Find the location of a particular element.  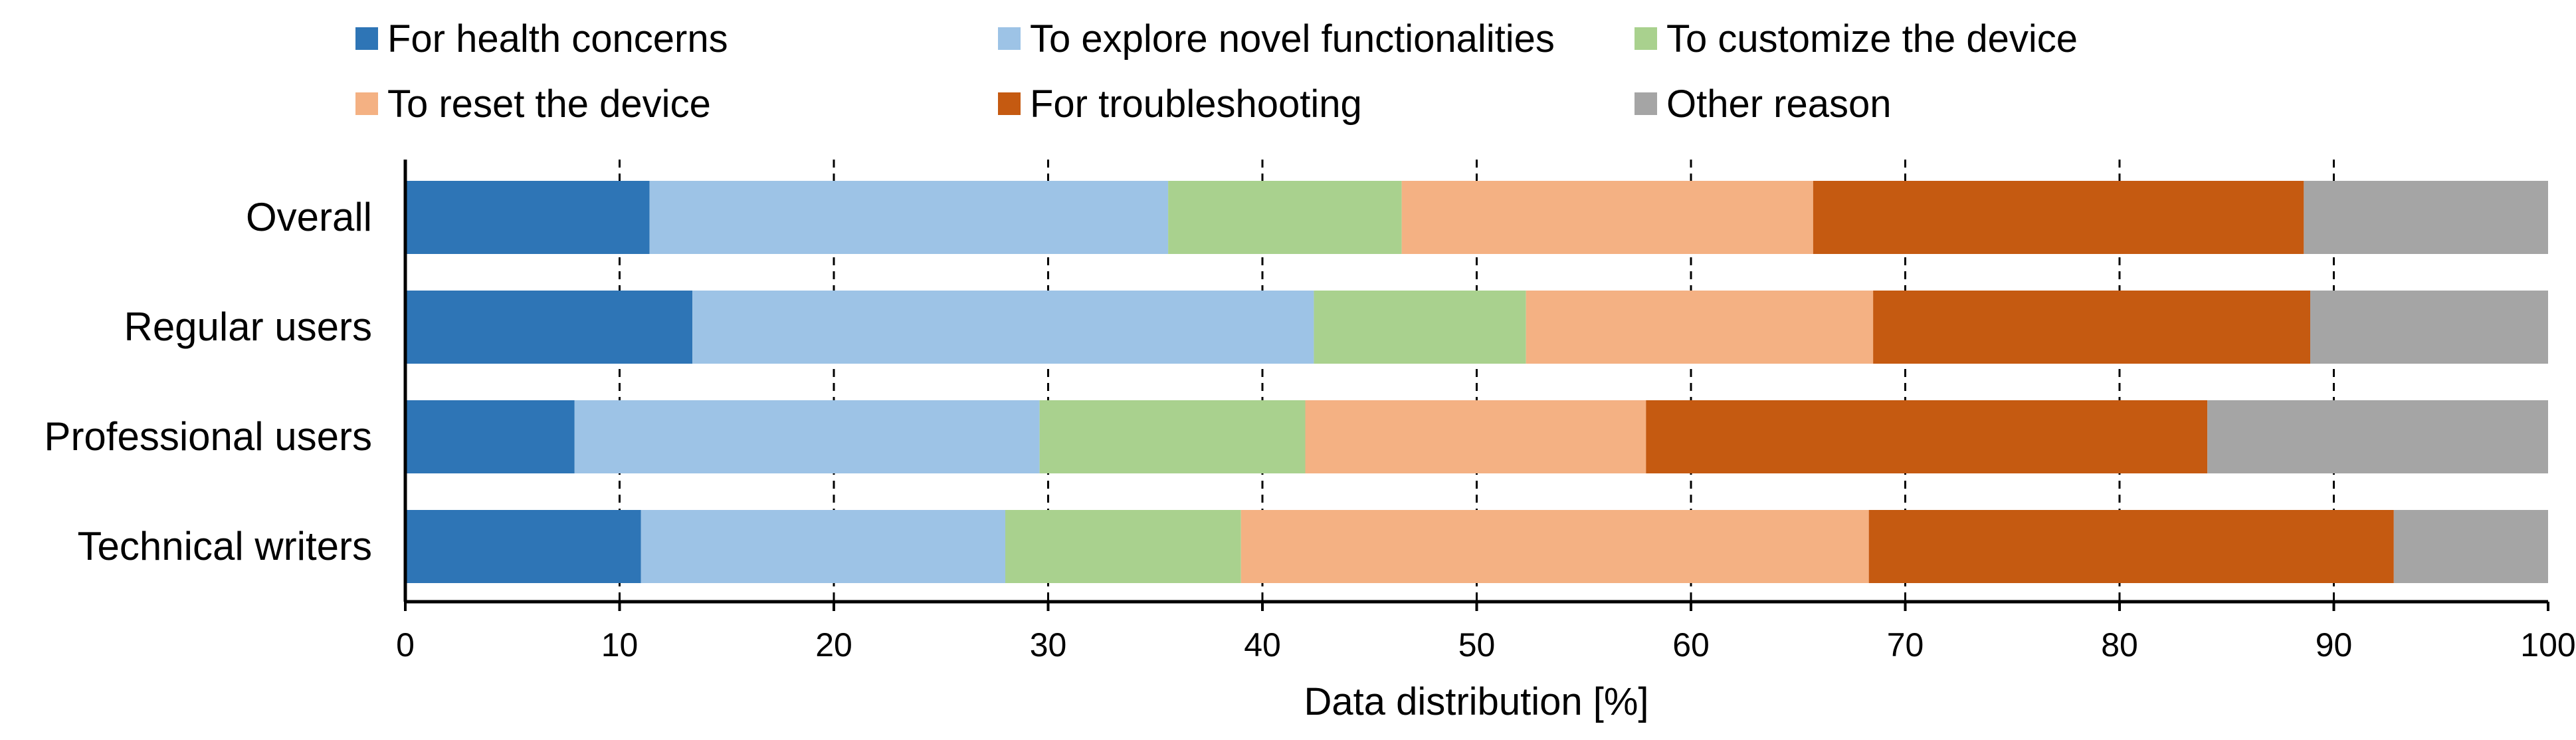

legend-label: For health concerns is located at coordinates (557, 39).